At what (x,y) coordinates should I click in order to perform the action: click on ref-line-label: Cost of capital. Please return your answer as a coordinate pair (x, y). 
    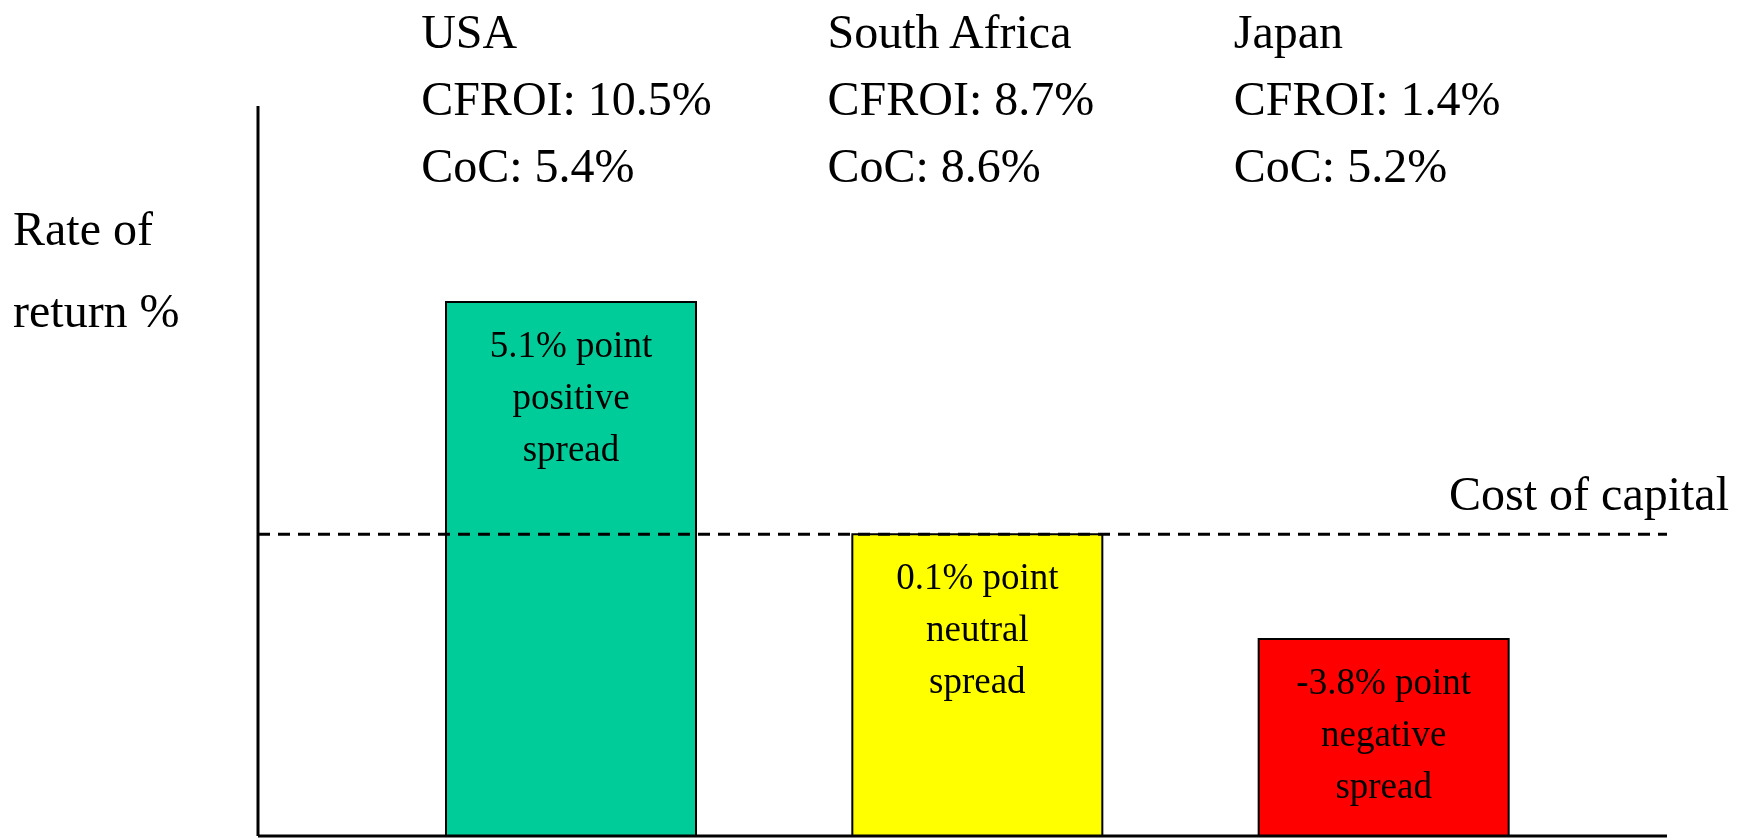
    Looking at the image, I should click on (1589, 494).